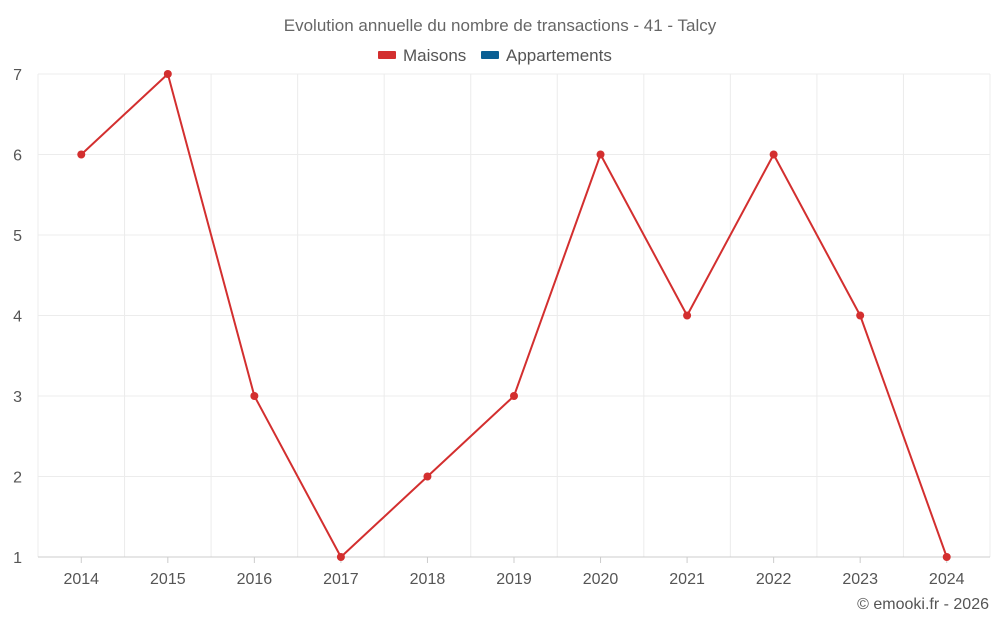 This screenshot has width=1000, height=625. I want to click on legend-item-maisons: Maisons, so click(422, 55).